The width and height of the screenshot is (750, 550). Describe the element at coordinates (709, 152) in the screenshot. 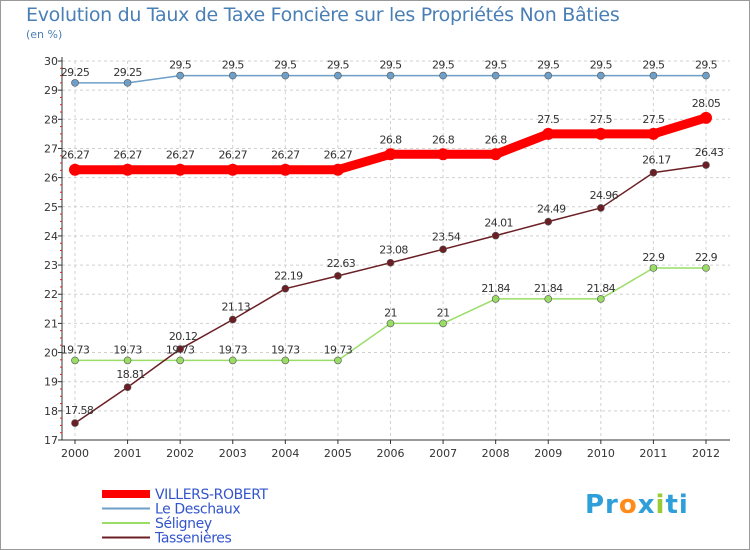

I see `data-label: 26.43` at that location.